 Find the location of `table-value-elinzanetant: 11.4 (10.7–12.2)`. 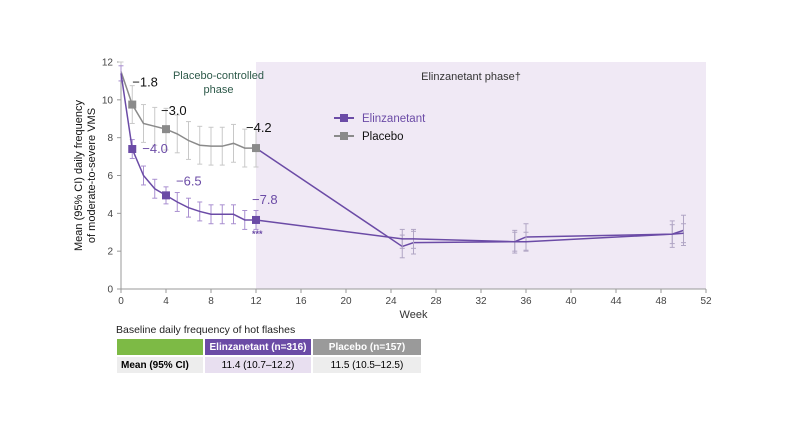

table-value-elinzanetant: 11.4 (10.7–12.2) is located at coordinates (258, 365).